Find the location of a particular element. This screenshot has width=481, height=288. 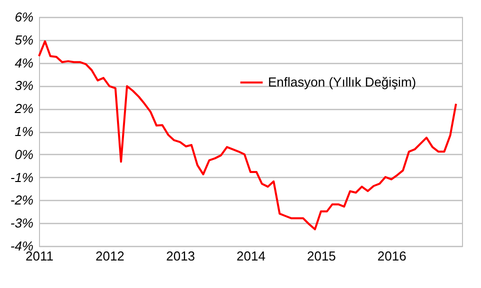

y-tick-label: 0% is located at coordinates (24, 154).